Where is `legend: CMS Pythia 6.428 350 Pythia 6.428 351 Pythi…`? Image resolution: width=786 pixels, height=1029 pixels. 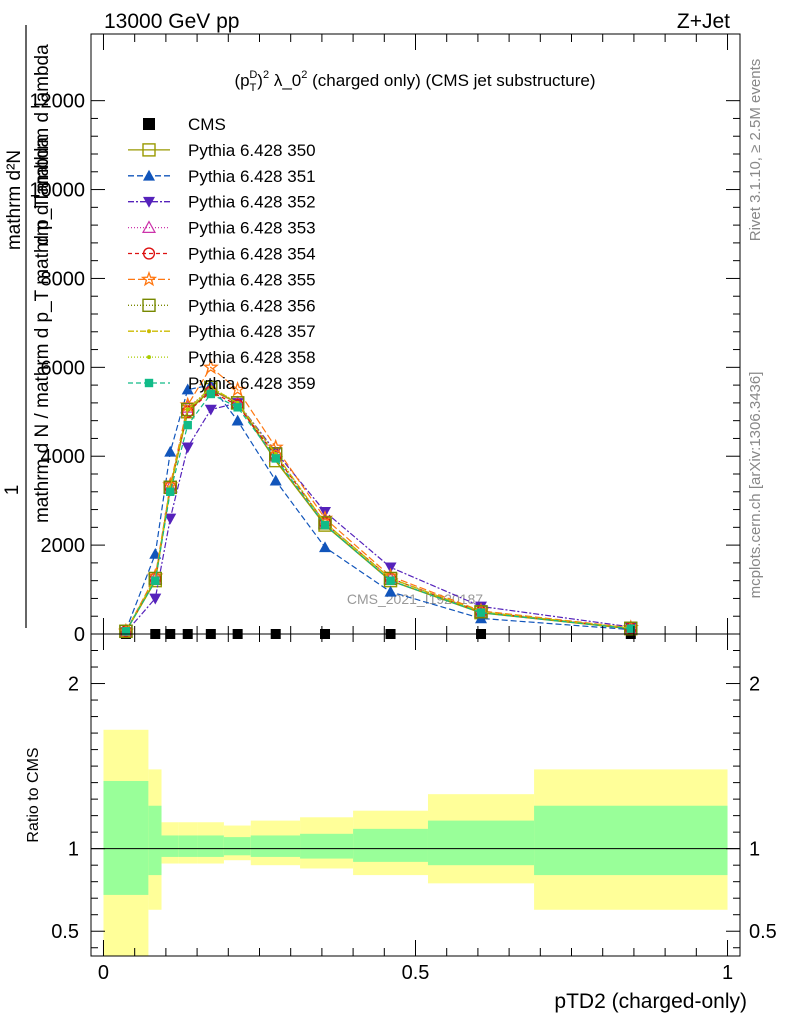
legend: CMS Pythia 6.428 350 Pythia 6.428 351 Pythi… is located at coordinates (222, 254).